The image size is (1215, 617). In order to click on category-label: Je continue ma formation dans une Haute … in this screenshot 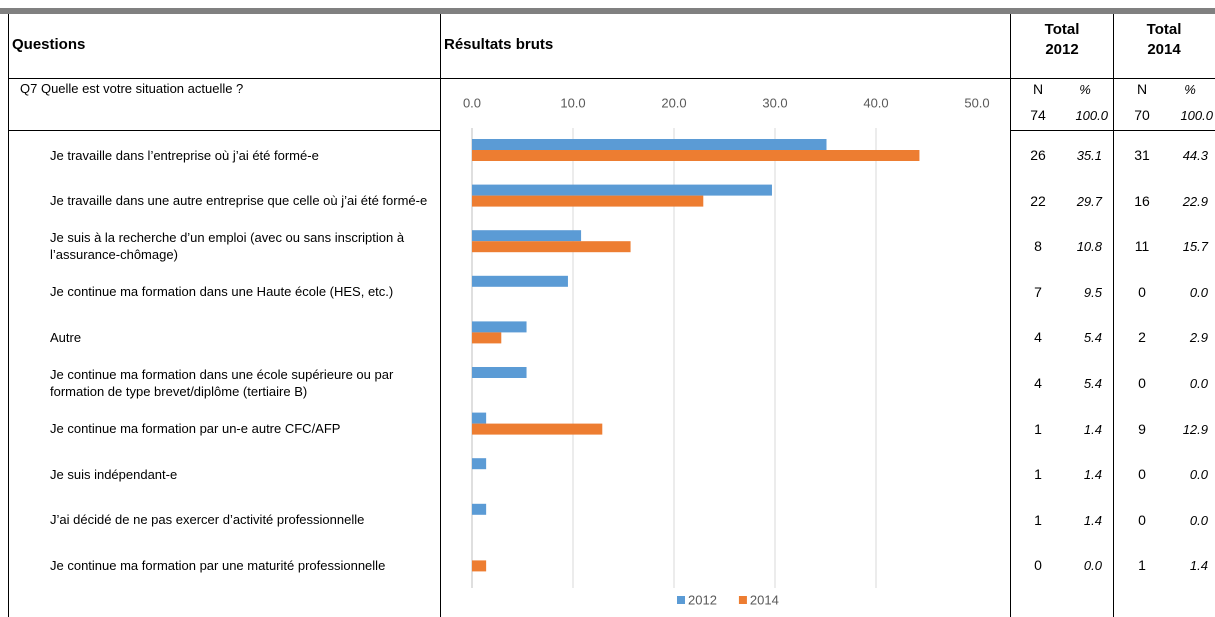, I will do `click(222, 292)`.